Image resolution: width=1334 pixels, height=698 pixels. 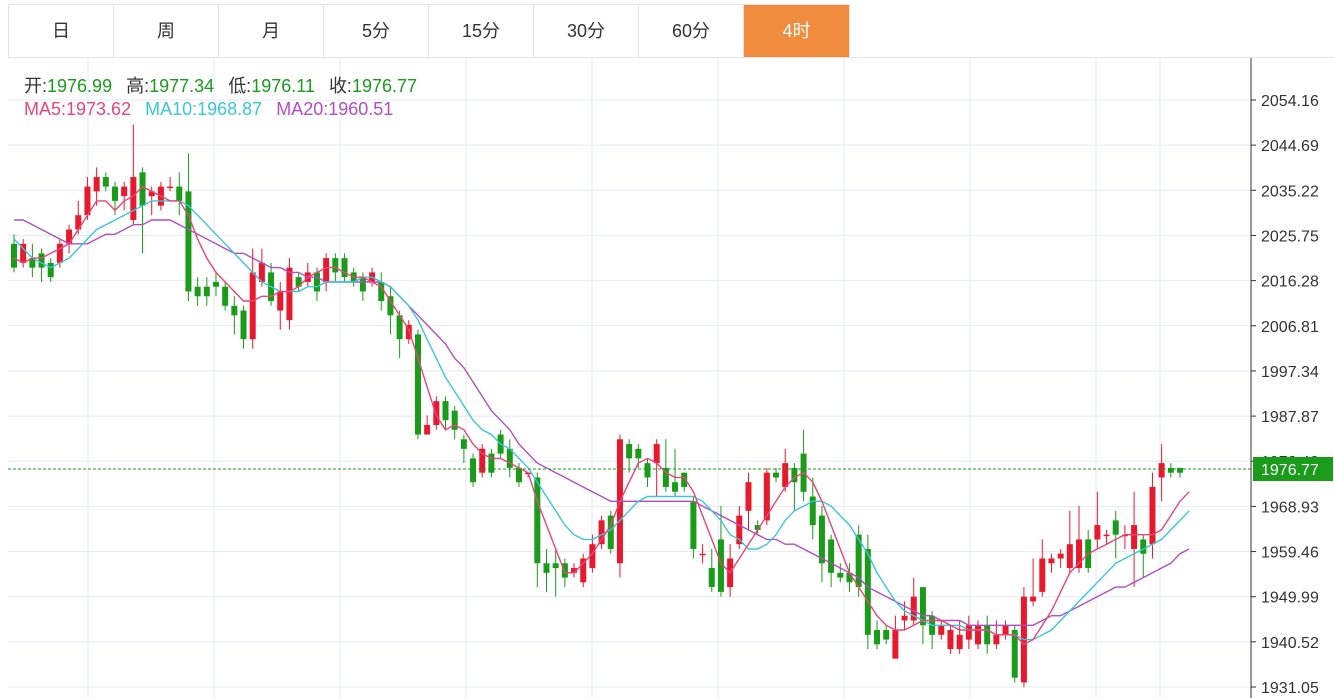 I want to click on ohlc-readout: 开:1976.99 高:1977.34 低:1976.11 收:1976.77, so click(x=220, y=85).